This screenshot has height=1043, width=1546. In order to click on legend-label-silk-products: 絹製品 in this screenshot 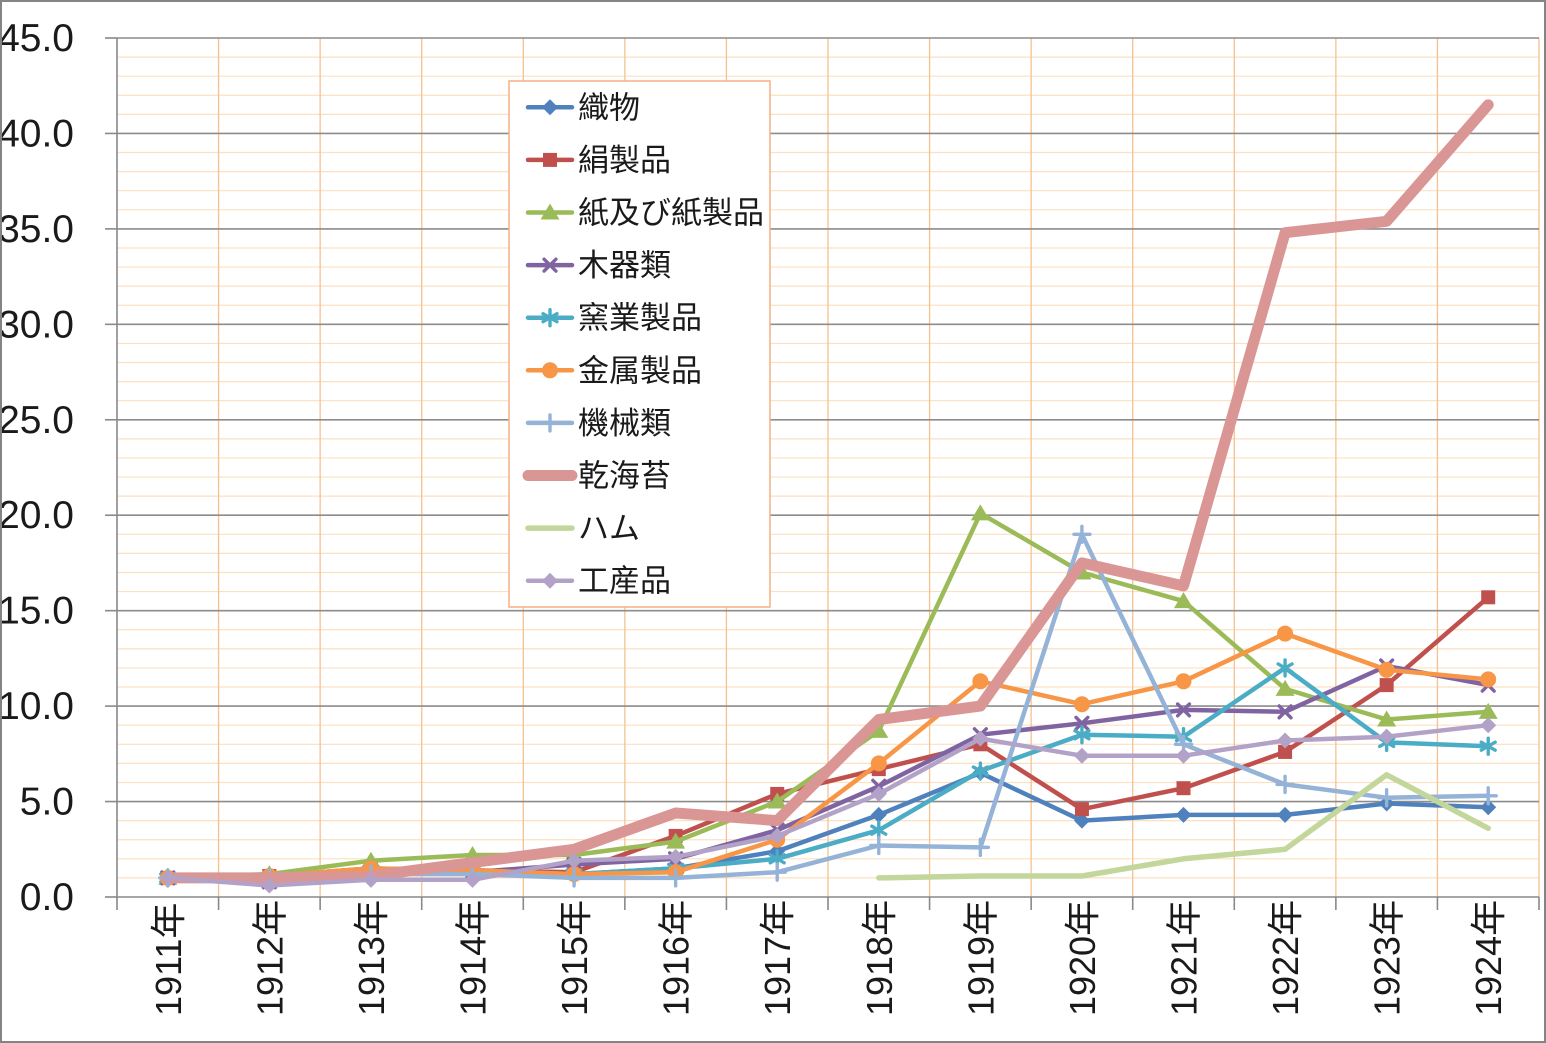, I will do `click(624, 160)`.